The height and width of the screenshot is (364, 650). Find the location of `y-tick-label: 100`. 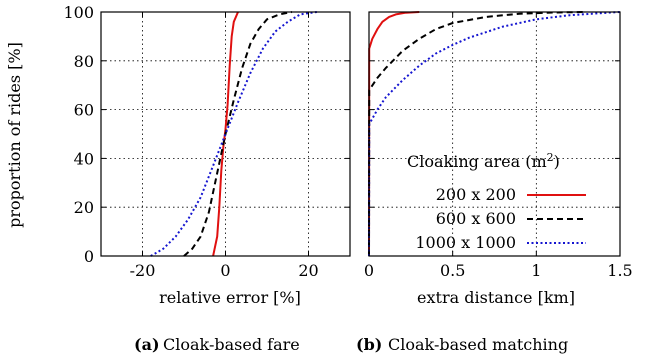

y-tick-label: 100 is located at coordinates (78, 12).